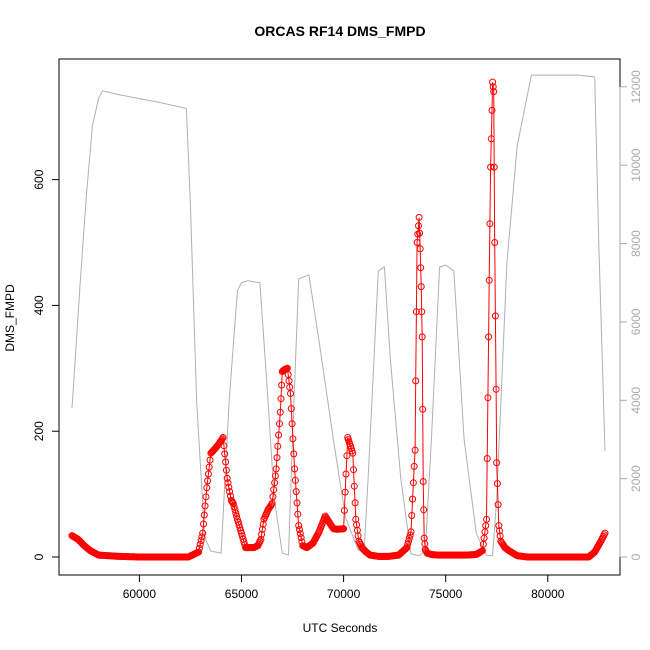 Image resolution: width=650 pixels, height=650 pixels. I want to click on x-tick-label: 65000, so click(242, 594).